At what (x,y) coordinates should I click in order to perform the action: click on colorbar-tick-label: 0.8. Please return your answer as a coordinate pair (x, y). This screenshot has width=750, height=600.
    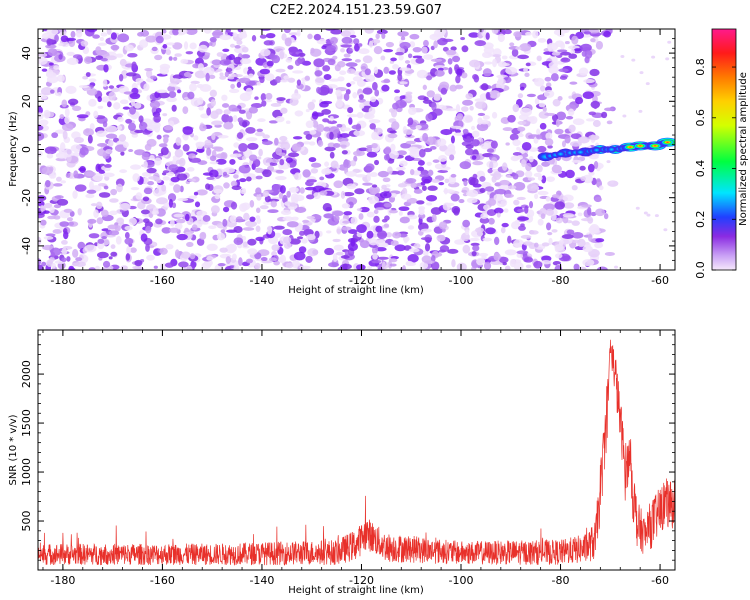
    Looking at the image, I should click on (700, 67).